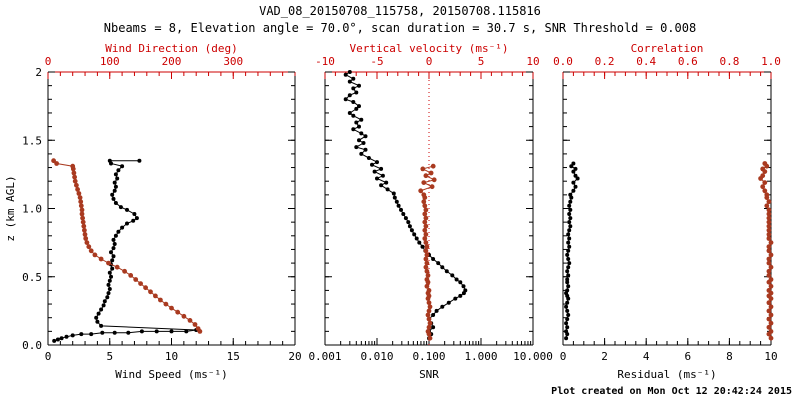 This screenshot has height=400, width=800. What do you see at coordinates (171, 356) in the screenshot?
I see `svg-text: 10` at bounding box center [171, 356].